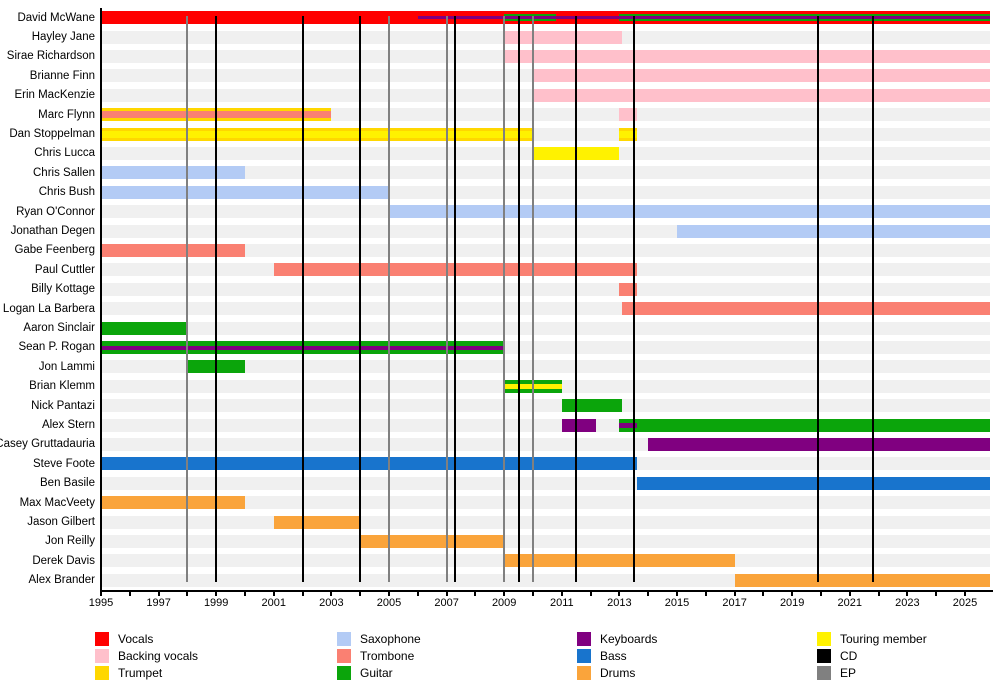  I want to click on member-name: Nick Pantazi, so click(63, 405).